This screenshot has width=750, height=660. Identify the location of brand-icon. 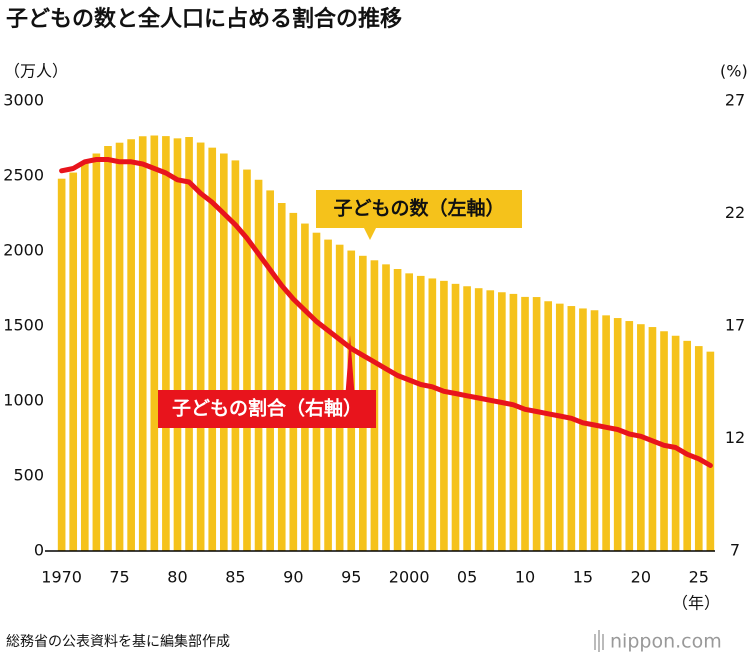
(599, 641).